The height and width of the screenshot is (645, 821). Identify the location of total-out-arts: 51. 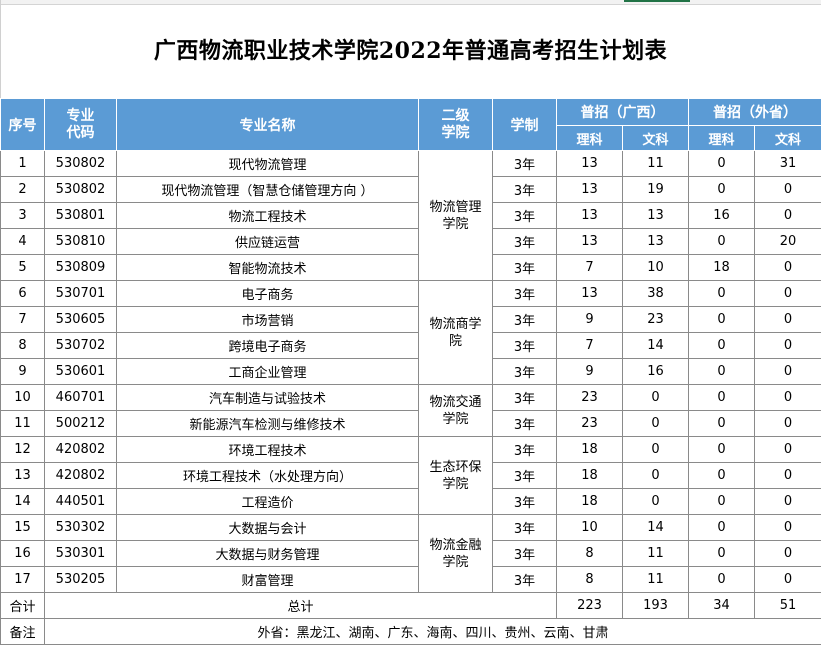
(788, 606).